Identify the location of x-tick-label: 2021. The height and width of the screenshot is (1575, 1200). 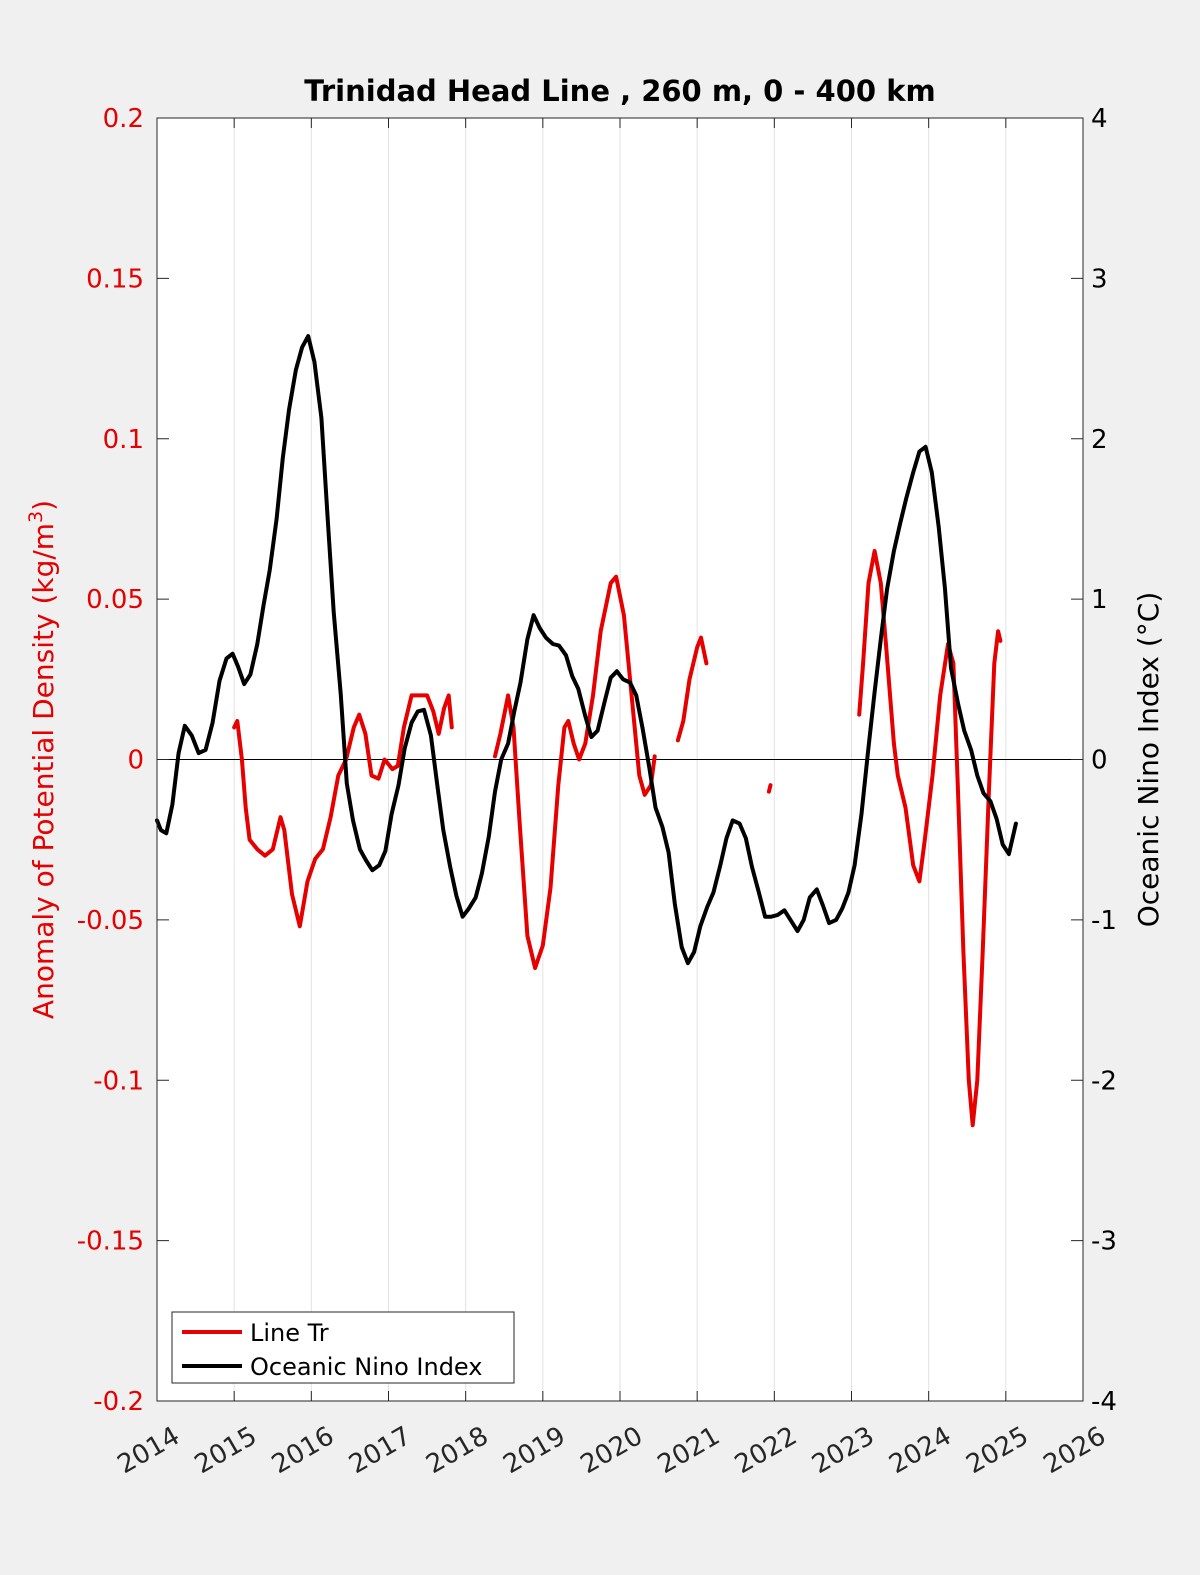
(689, 1450).